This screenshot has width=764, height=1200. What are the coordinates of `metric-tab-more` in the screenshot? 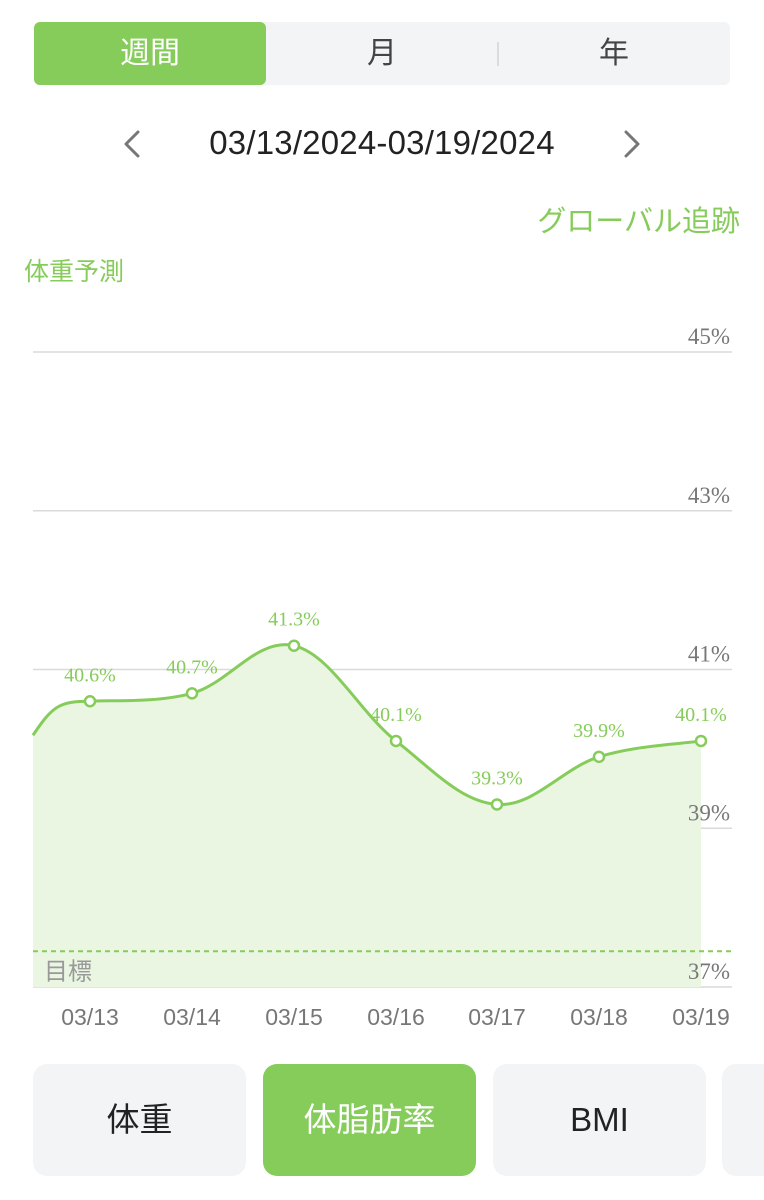 It's located at (743, 1120).